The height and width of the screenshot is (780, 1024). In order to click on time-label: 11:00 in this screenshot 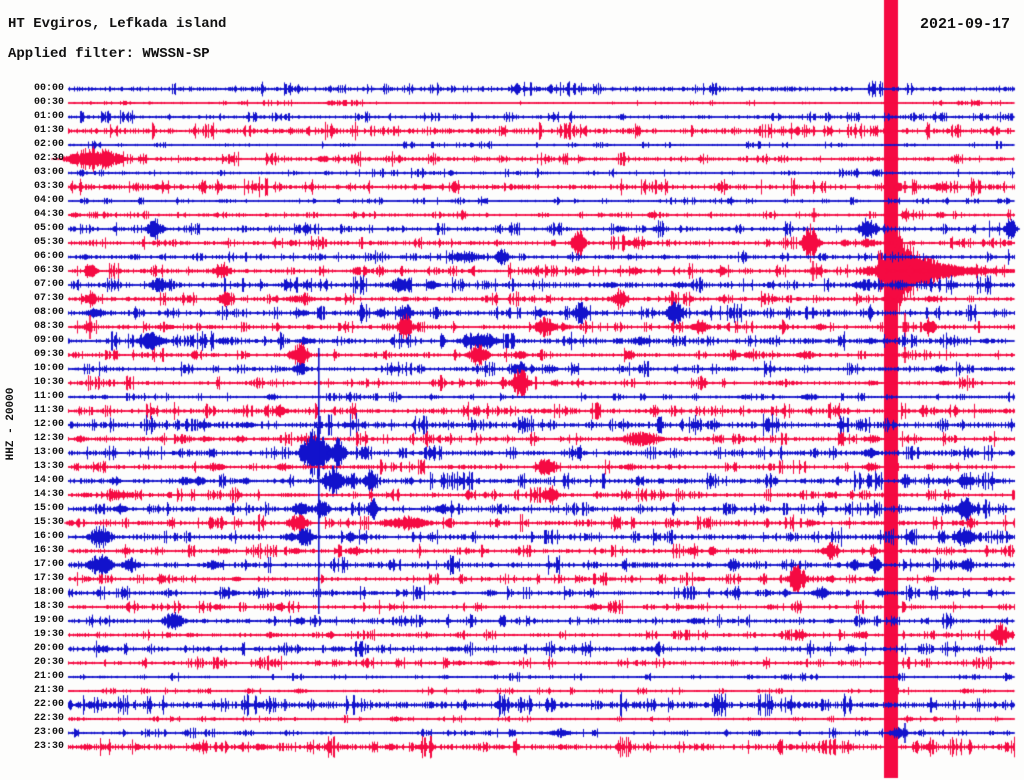, I will do `click(48, 396)`.